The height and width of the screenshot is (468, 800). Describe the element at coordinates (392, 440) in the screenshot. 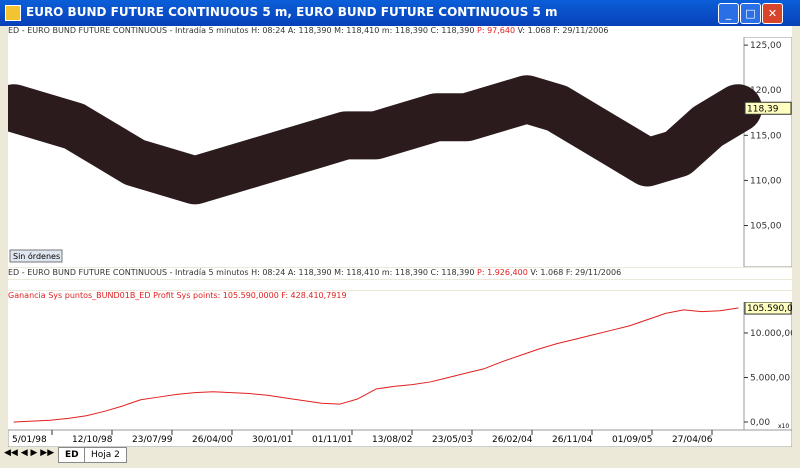

I see `x-tick-label: 13/08/02` at that location.